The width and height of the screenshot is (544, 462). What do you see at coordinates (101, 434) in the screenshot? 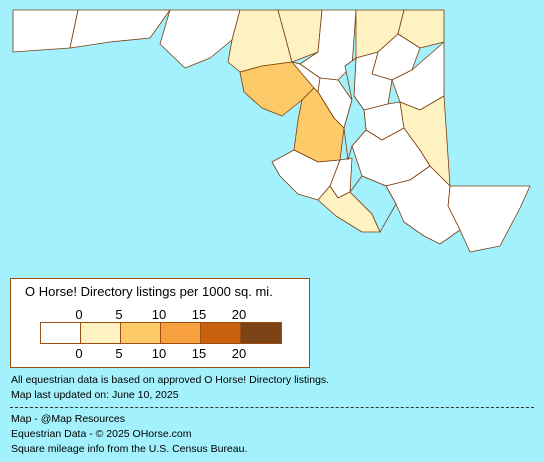
I see `equestrian-data-credit: Equestrian Data - © 2025 OHorse.com` at bounding box center [101, 434].